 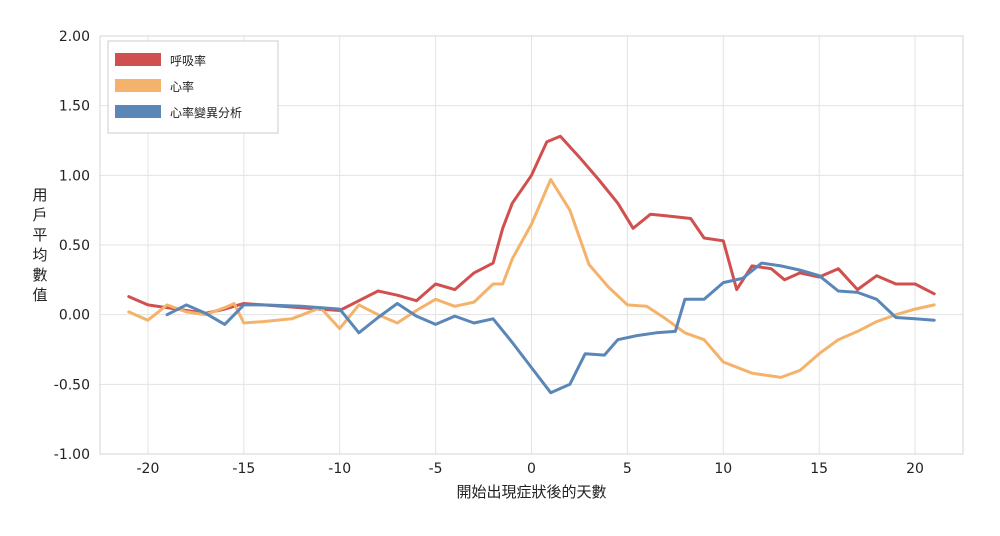 I want to click on x-tick-label: -20, so click(x=148, y=469).